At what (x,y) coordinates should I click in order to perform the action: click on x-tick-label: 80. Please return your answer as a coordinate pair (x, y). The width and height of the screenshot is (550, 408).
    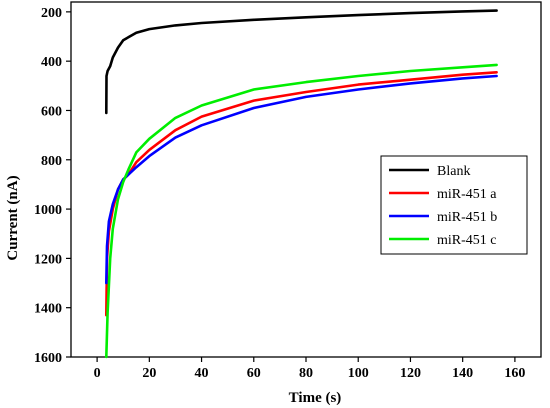
    Looking at the image, I should click on (306, 373).